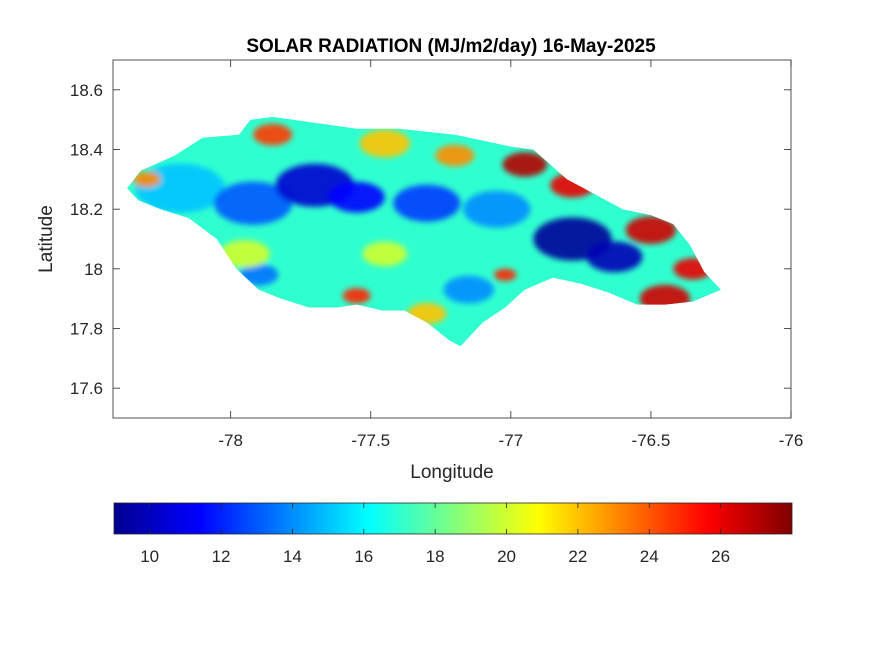 This screenshot has height=656, width=875. Describe the element at coordinates (435, 556) in the screenshot. I see `colorbar-tick-label: 18` at that location.